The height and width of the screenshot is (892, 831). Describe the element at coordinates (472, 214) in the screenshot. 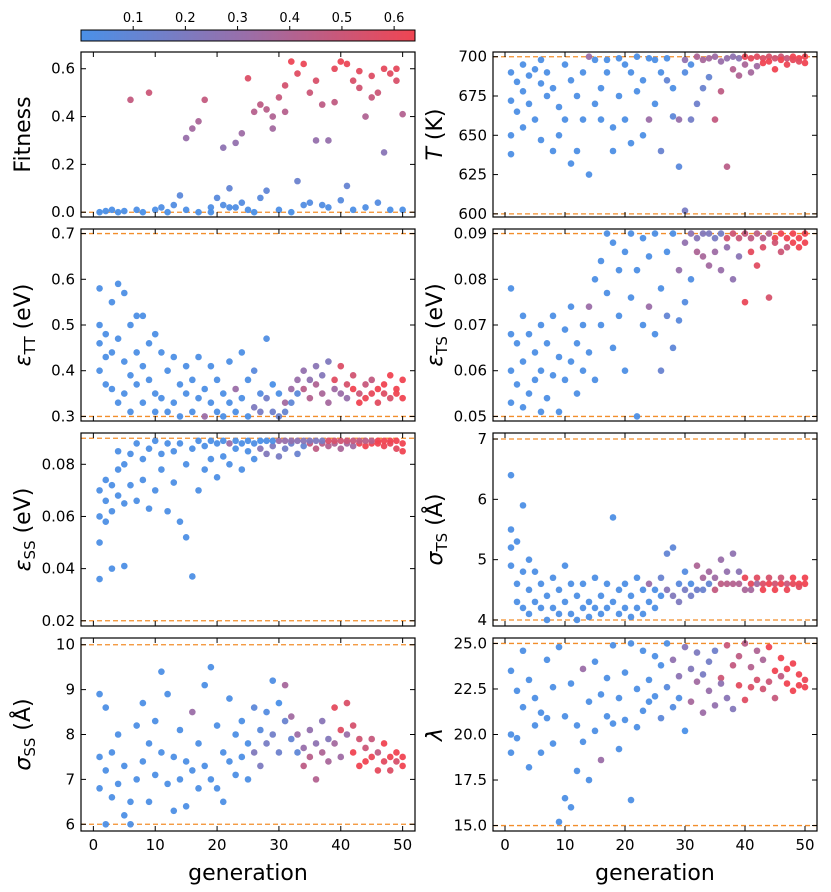

I see `y-tick-label: 600` at that location.